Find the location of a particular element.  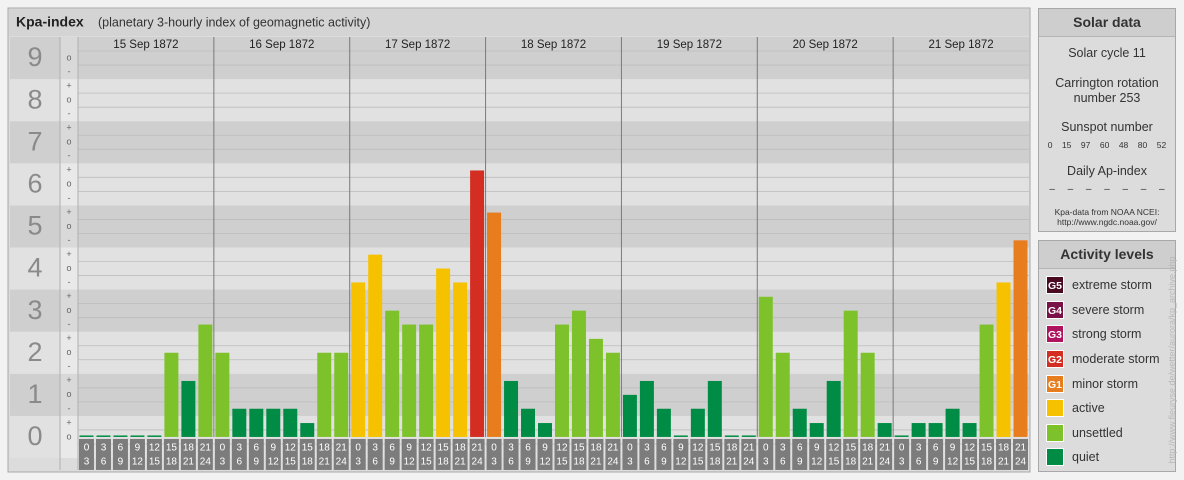

y-tick-label: 7 is located at coordinates (34, 141).